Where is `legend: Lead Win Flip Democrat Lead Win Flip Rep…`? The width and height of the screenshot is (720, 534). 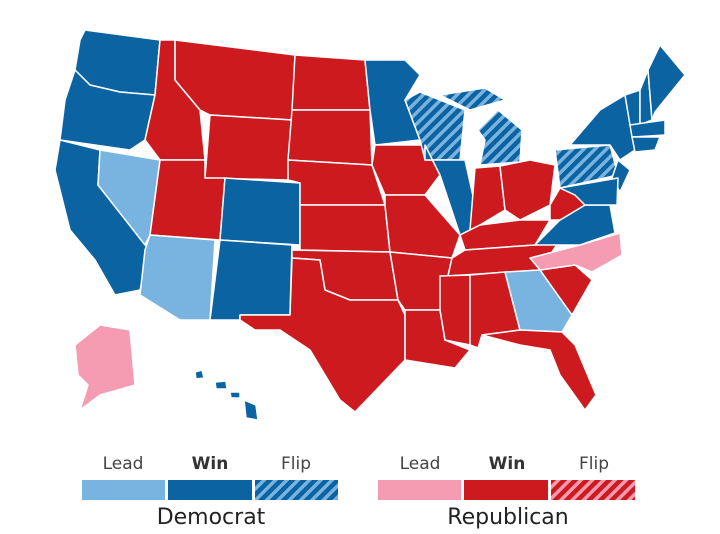
legend: Lead Win Flip Democrat Lead Win Flip Rep… is located at coordinates (358, 492).